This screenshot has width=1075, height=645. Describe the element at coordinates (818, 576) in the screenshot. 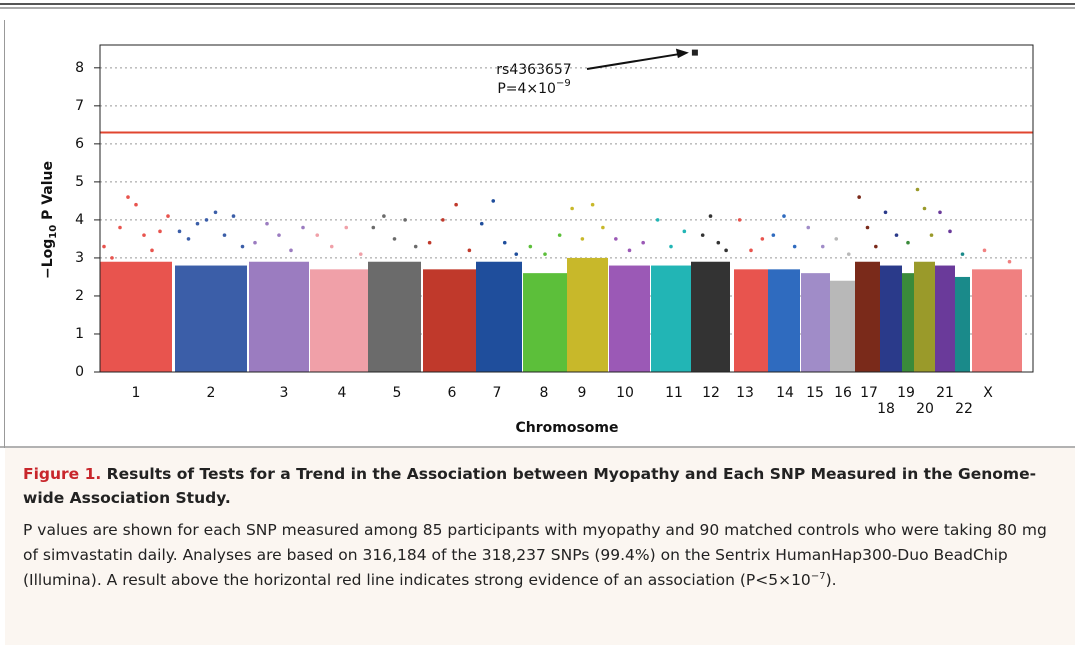

I see `caption-body-exp: −7` at that location.